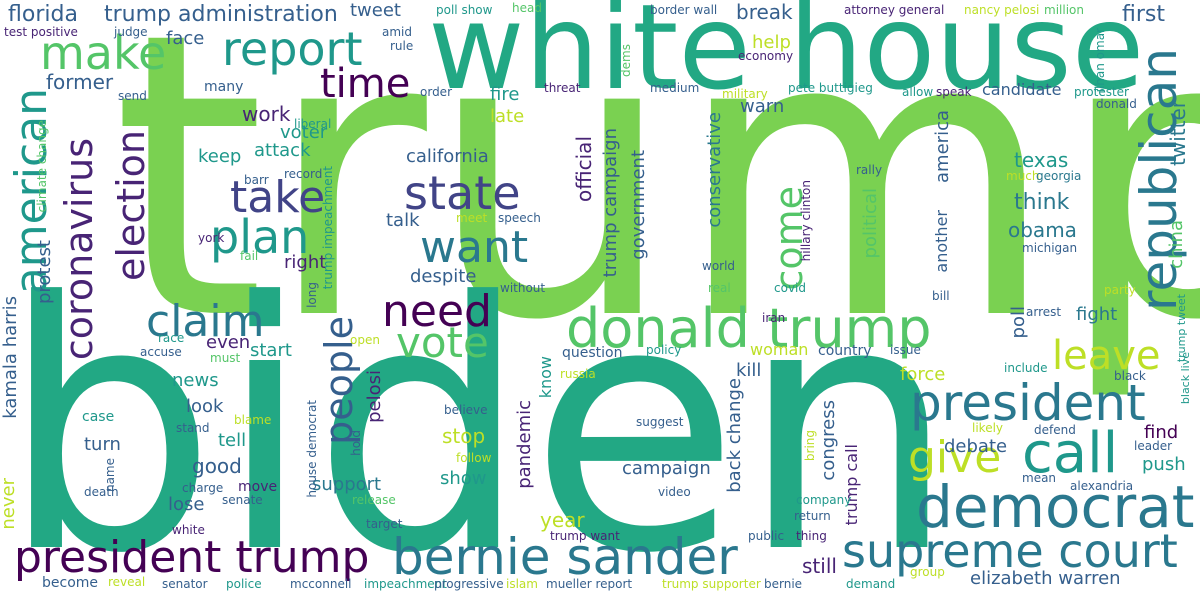  What do you see at coordinates (1159, 179) in the screenshot?
I see `word-republican: republican` at bounding box center [1159, 179].